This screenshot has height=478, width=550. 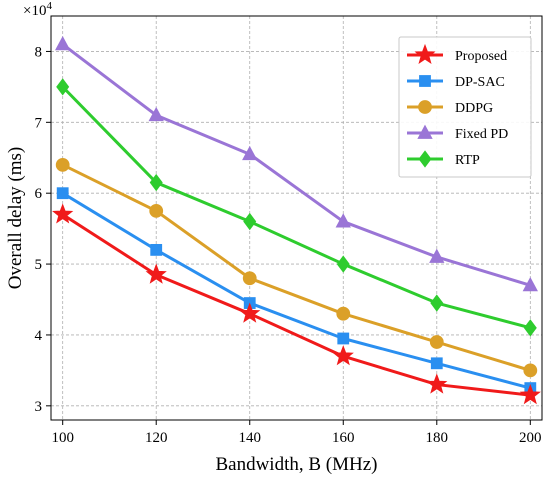 What do you see at coordinates (39, 123) in the screenshot?
I see `y-tick-label: 7` at bounding box center [39, 123].